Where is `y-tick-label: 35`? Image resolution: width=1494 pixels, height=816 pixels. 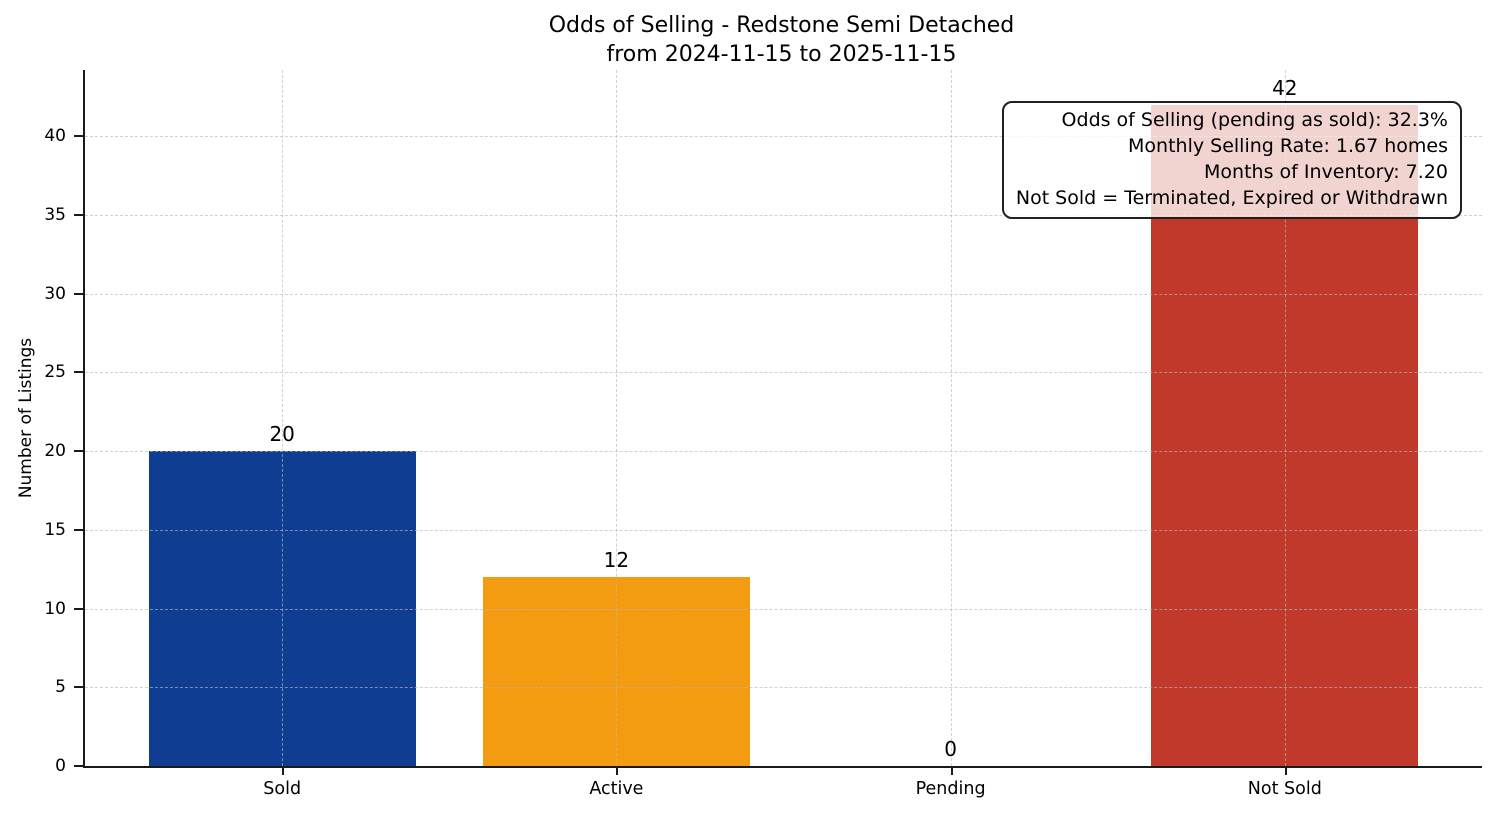 y-tick-label: 35 is located at coordinates (55, 214).